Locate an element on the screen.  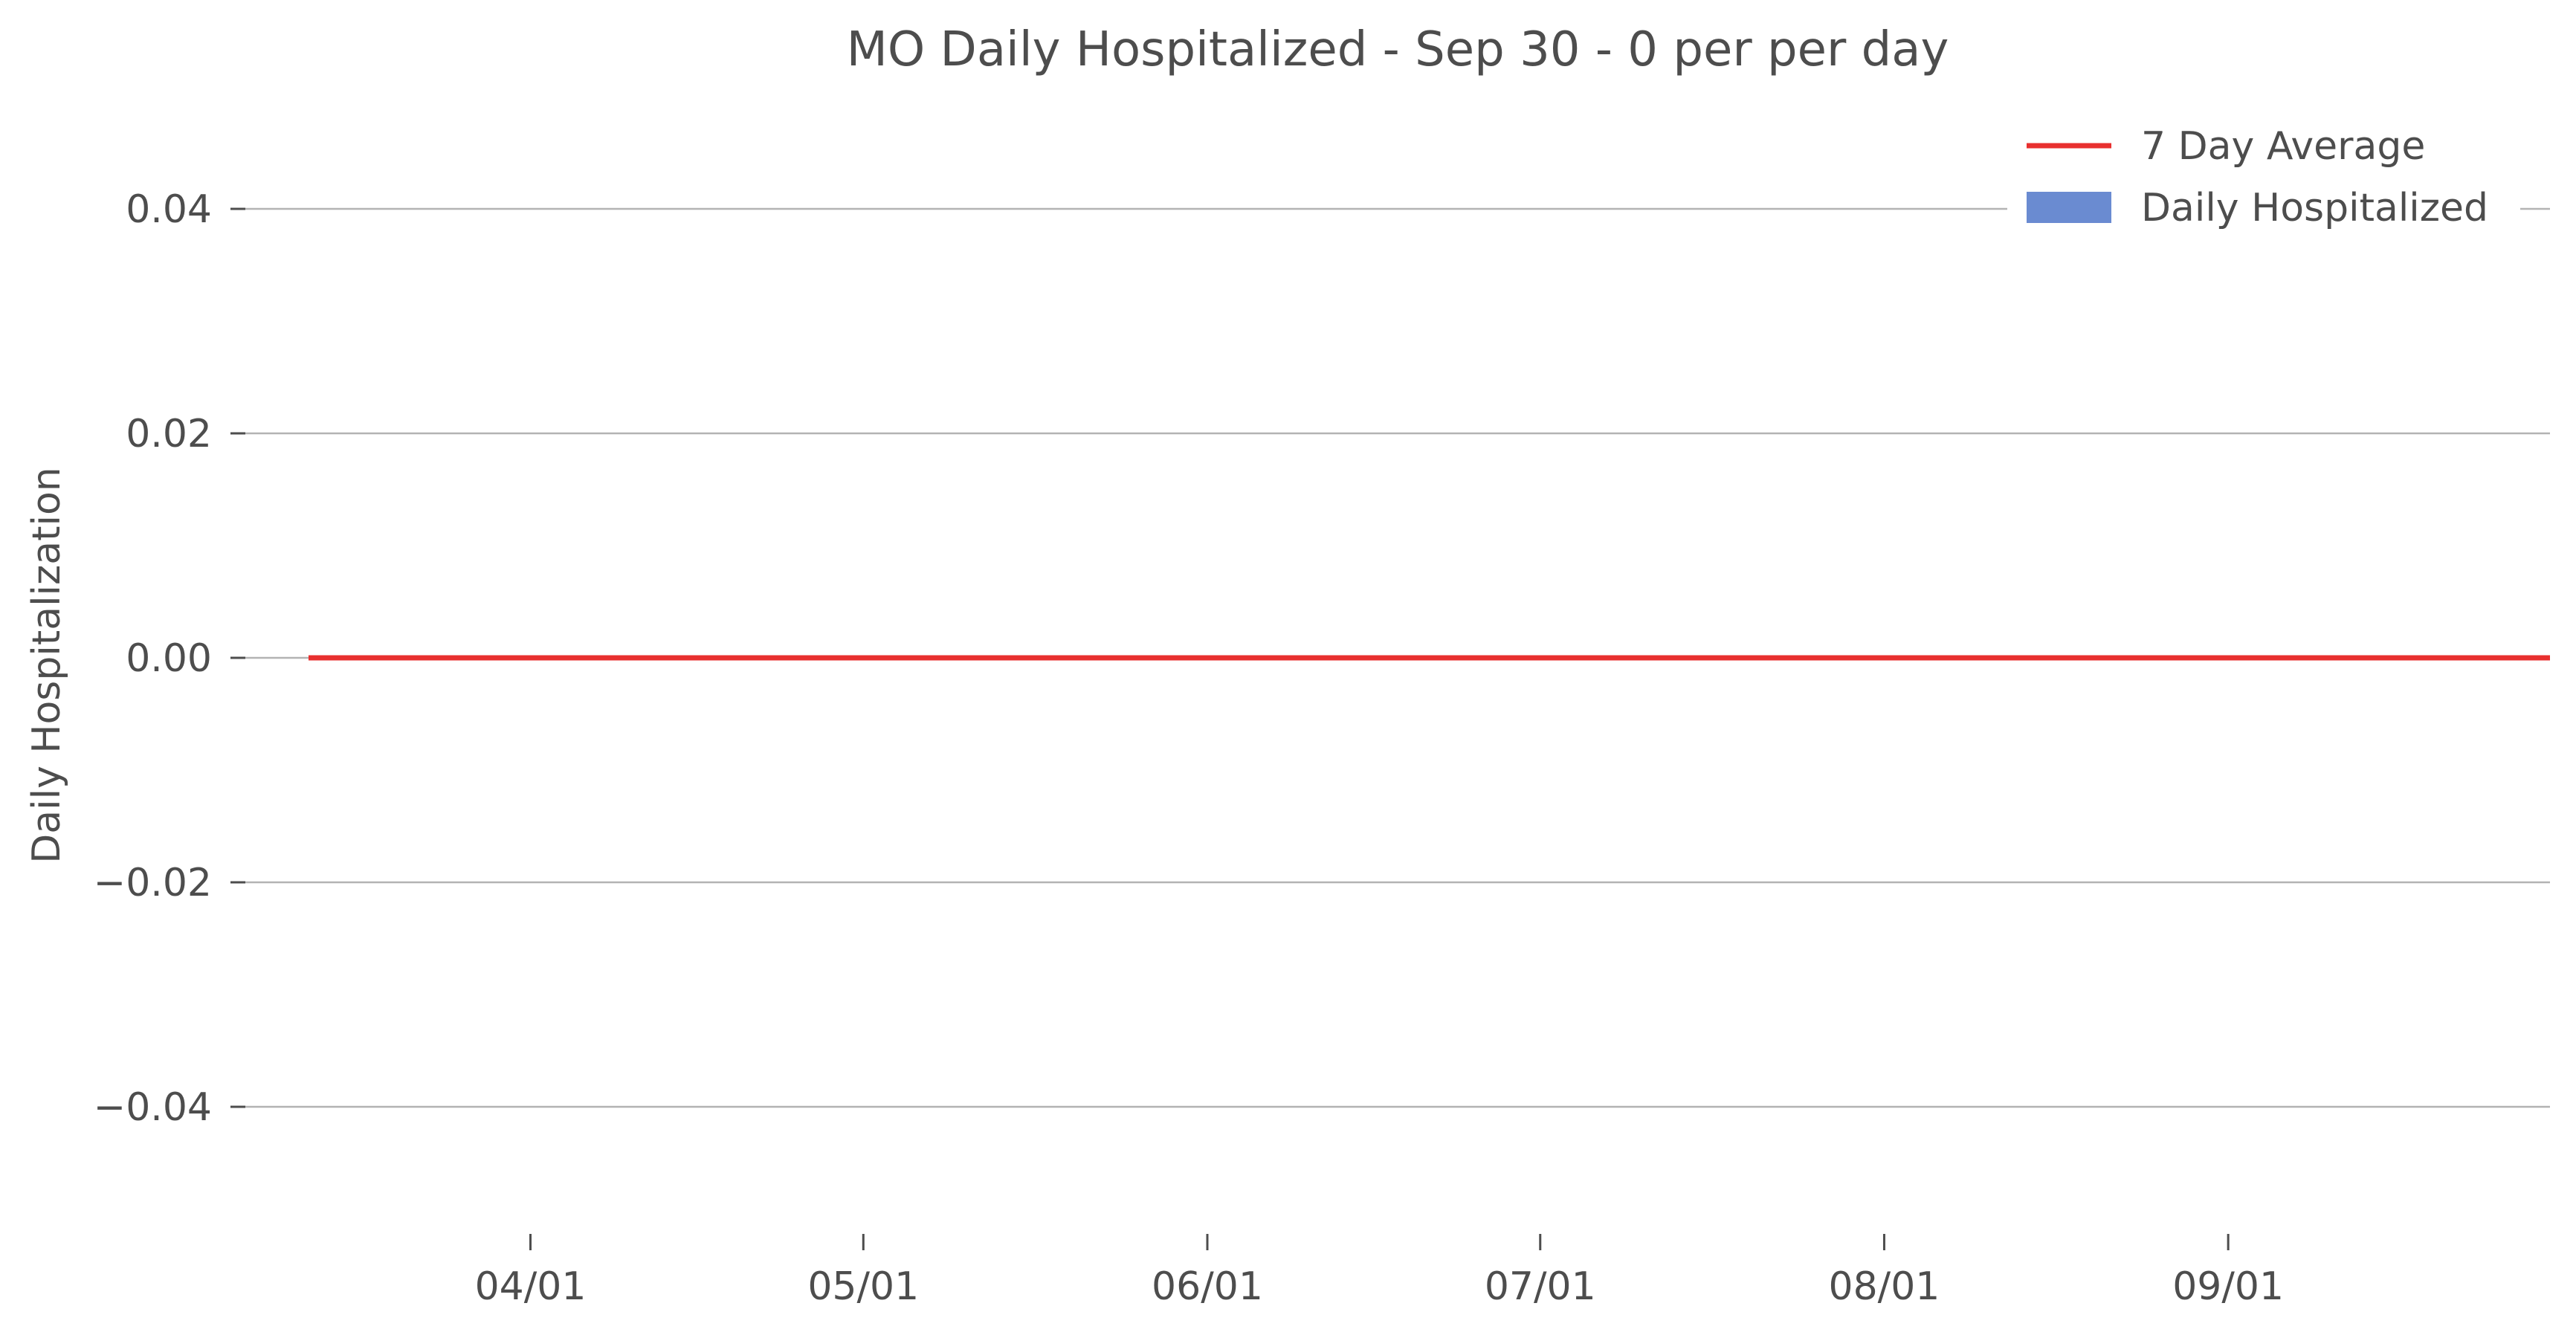
y-tick-label: −0.02 is located at coordinates (153, 883).